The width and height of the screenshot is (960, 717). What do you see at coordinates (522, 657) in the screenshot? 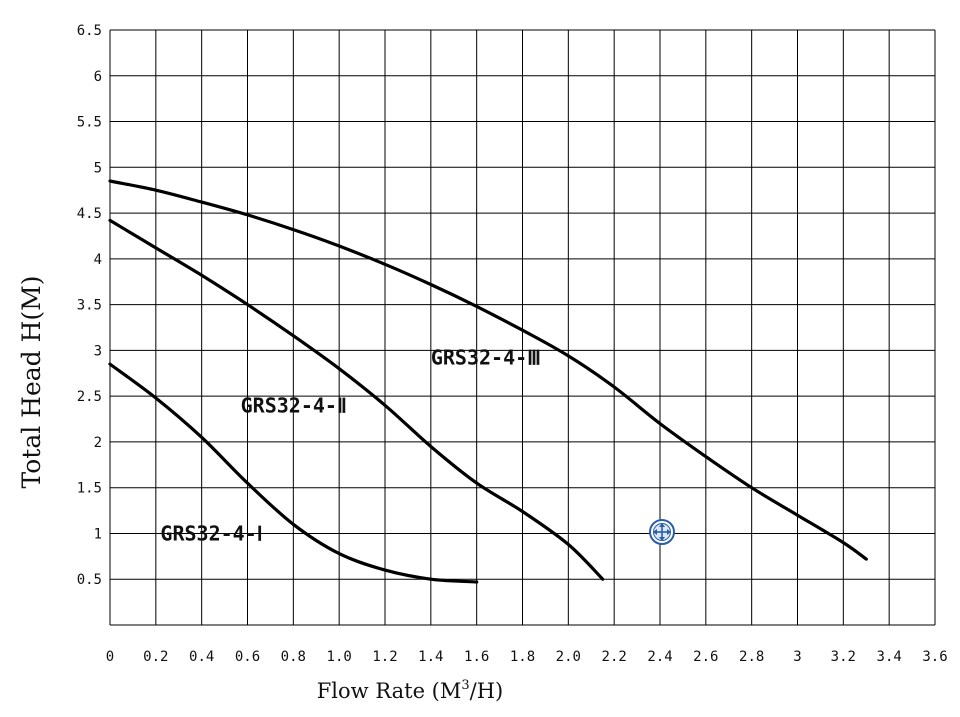
I see `x-tick-label: 1.8` at bounding box center [522, 657].